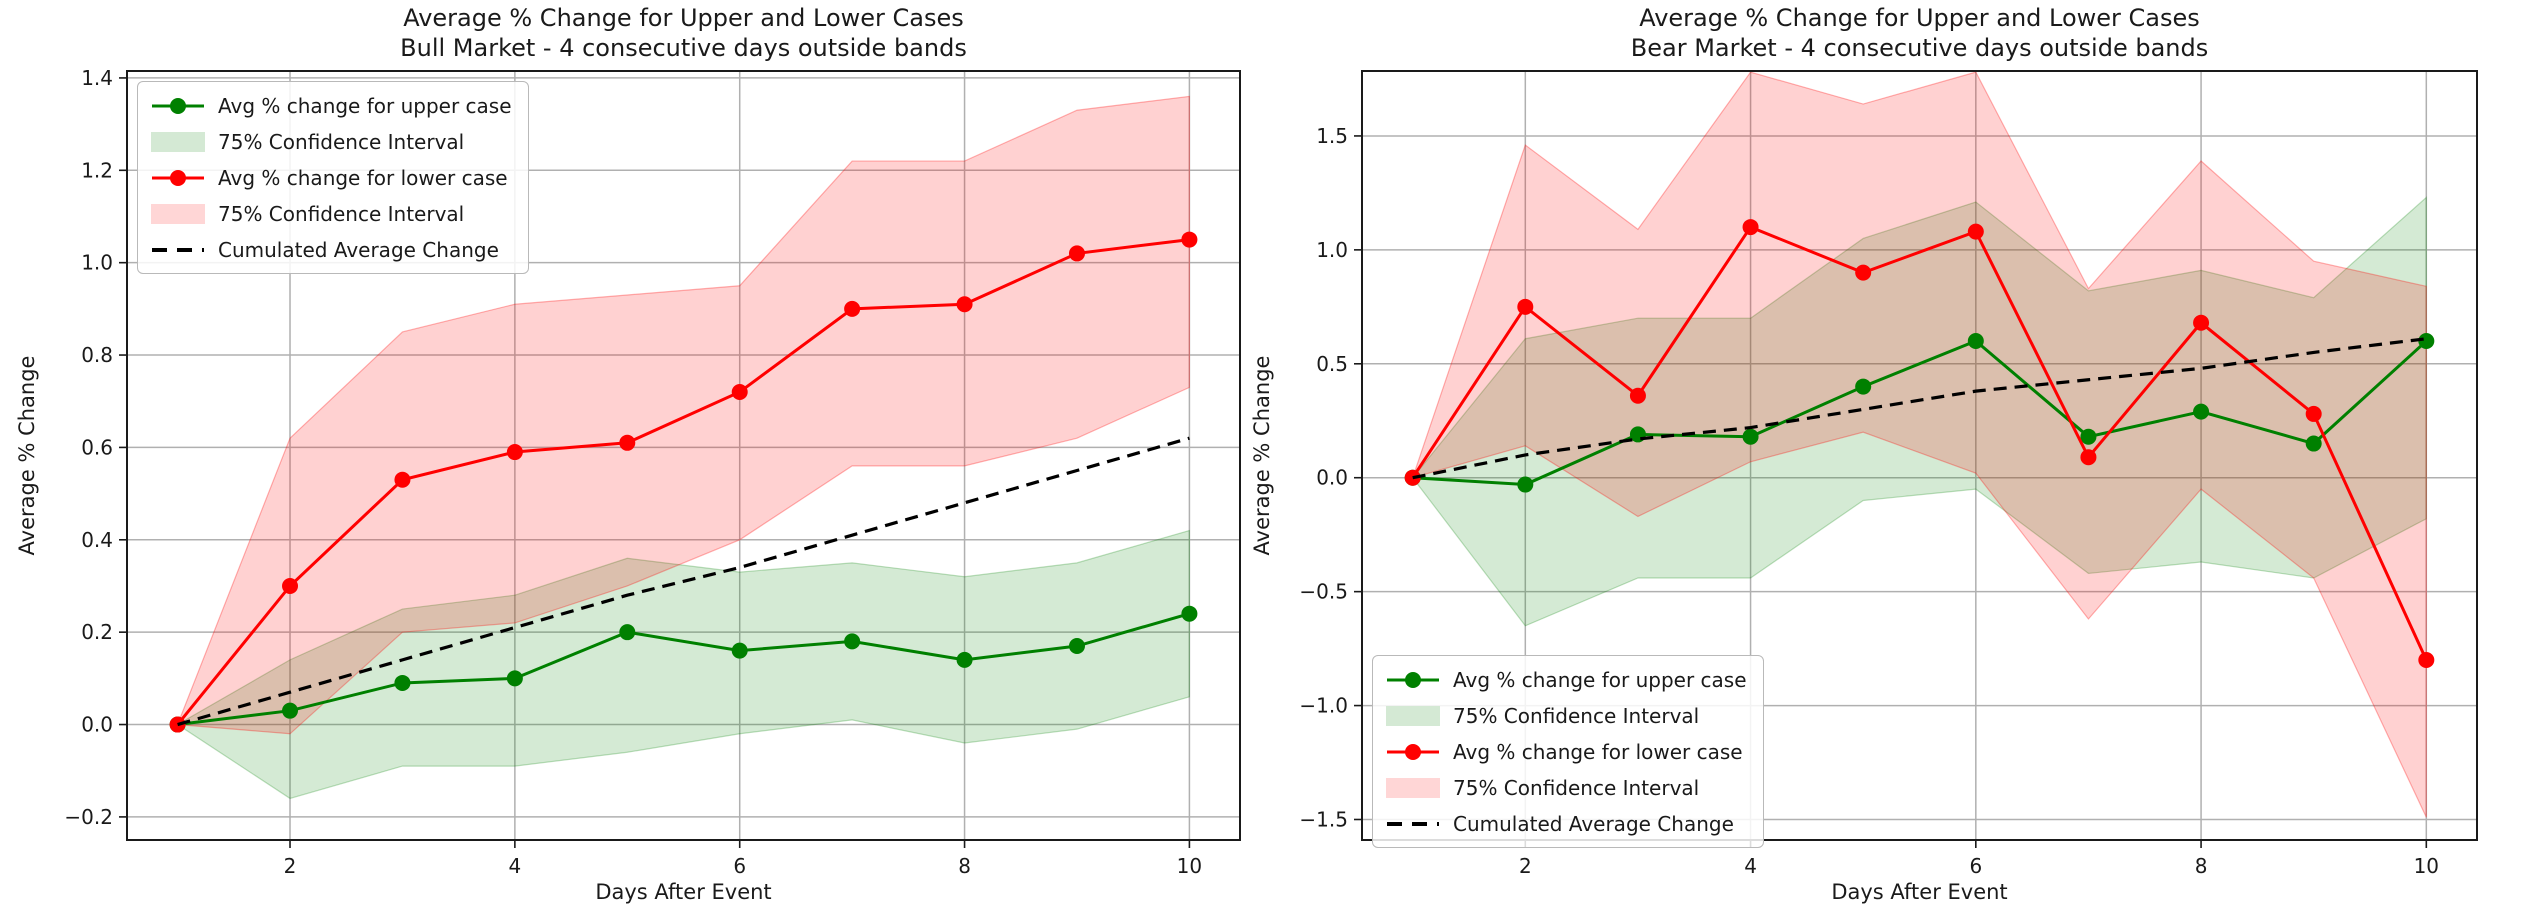 This screenshot has width=2530, height=904. I want to click on y-axis-label: Average % Change, so click(27, 456).